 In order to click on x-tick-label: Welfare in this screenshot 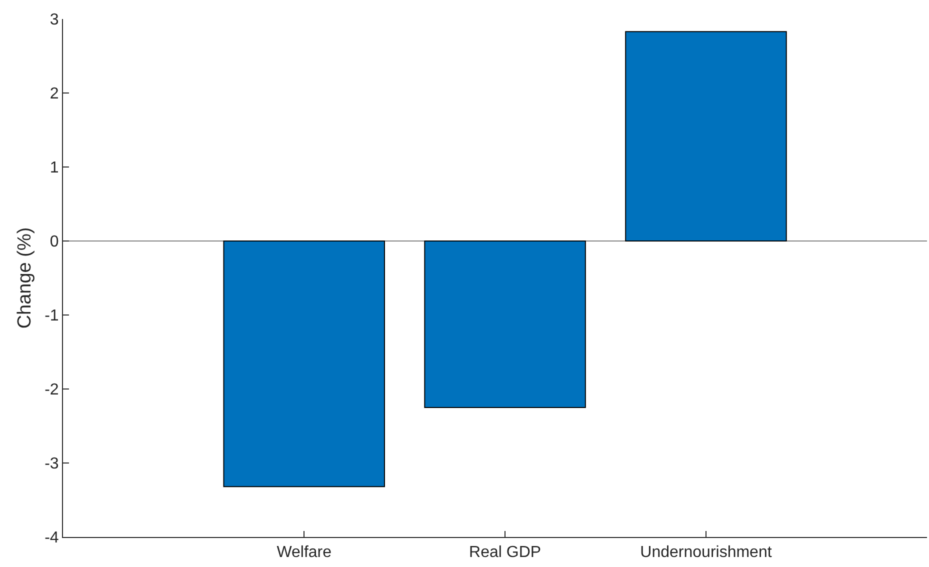, I will do `click(304, 553)`.